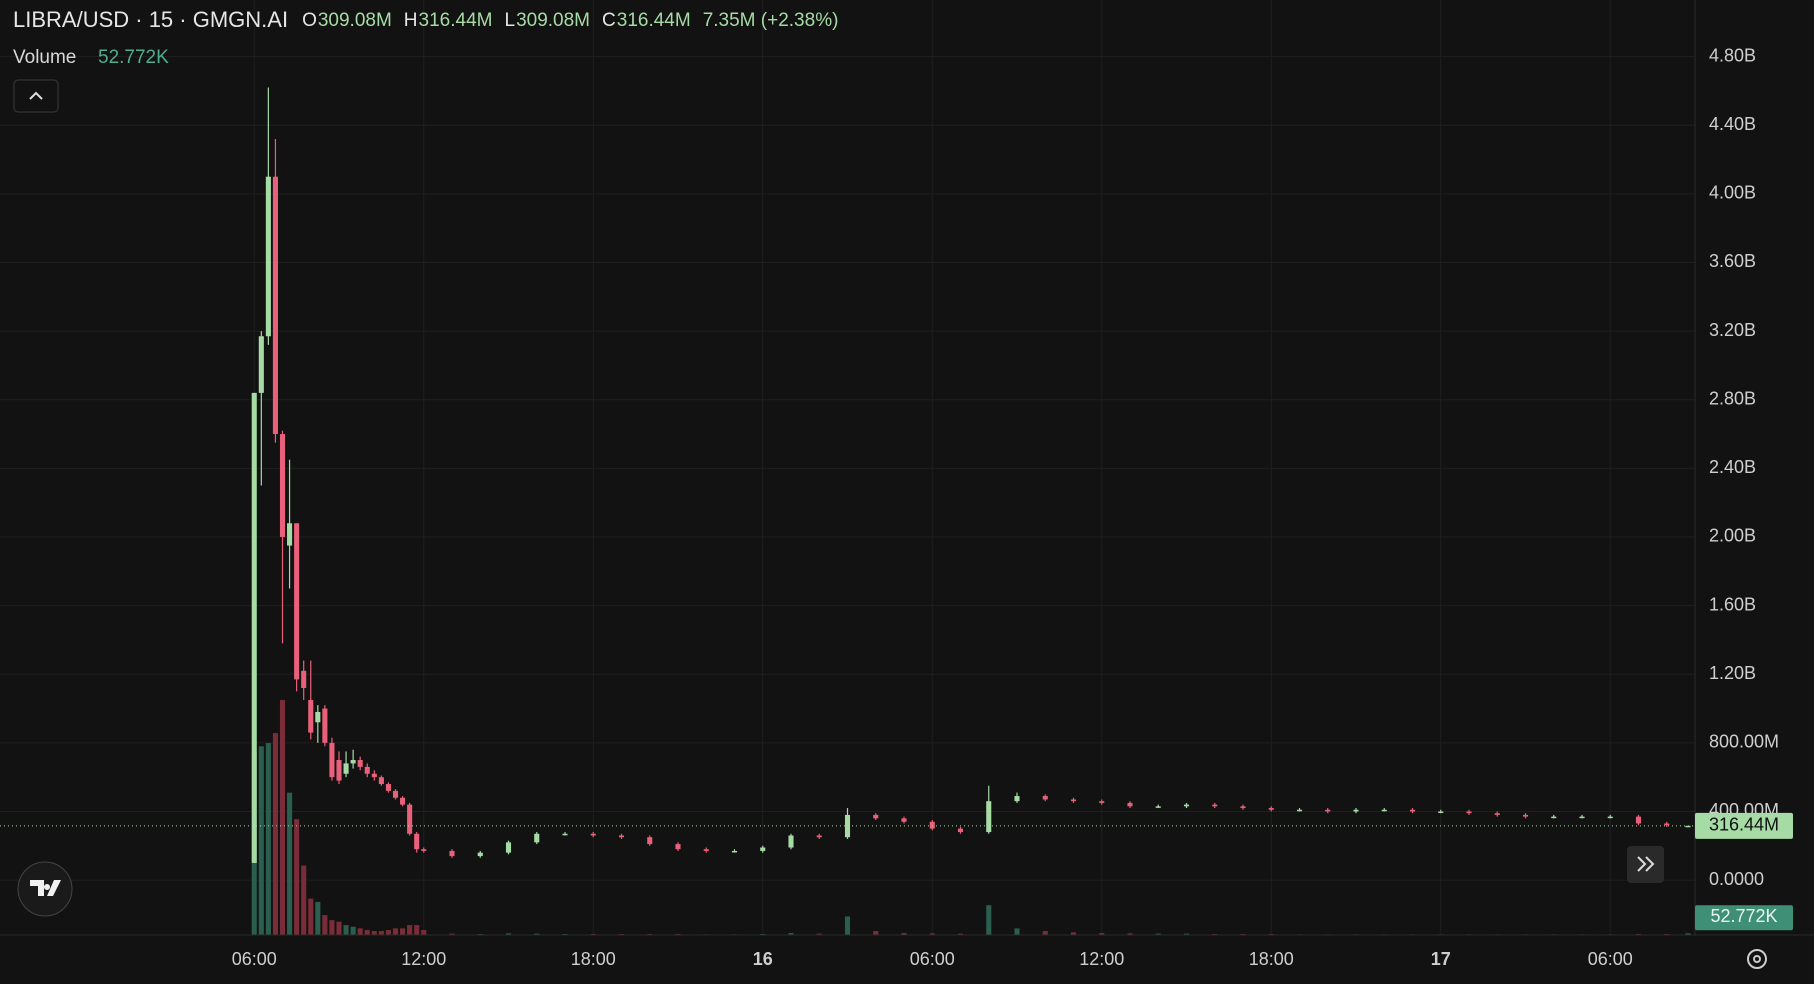  What do you see at coordinates (254, 959) in the screenshot?
I see `x-tick-label: 06:00` at bounding box center [254, 959].